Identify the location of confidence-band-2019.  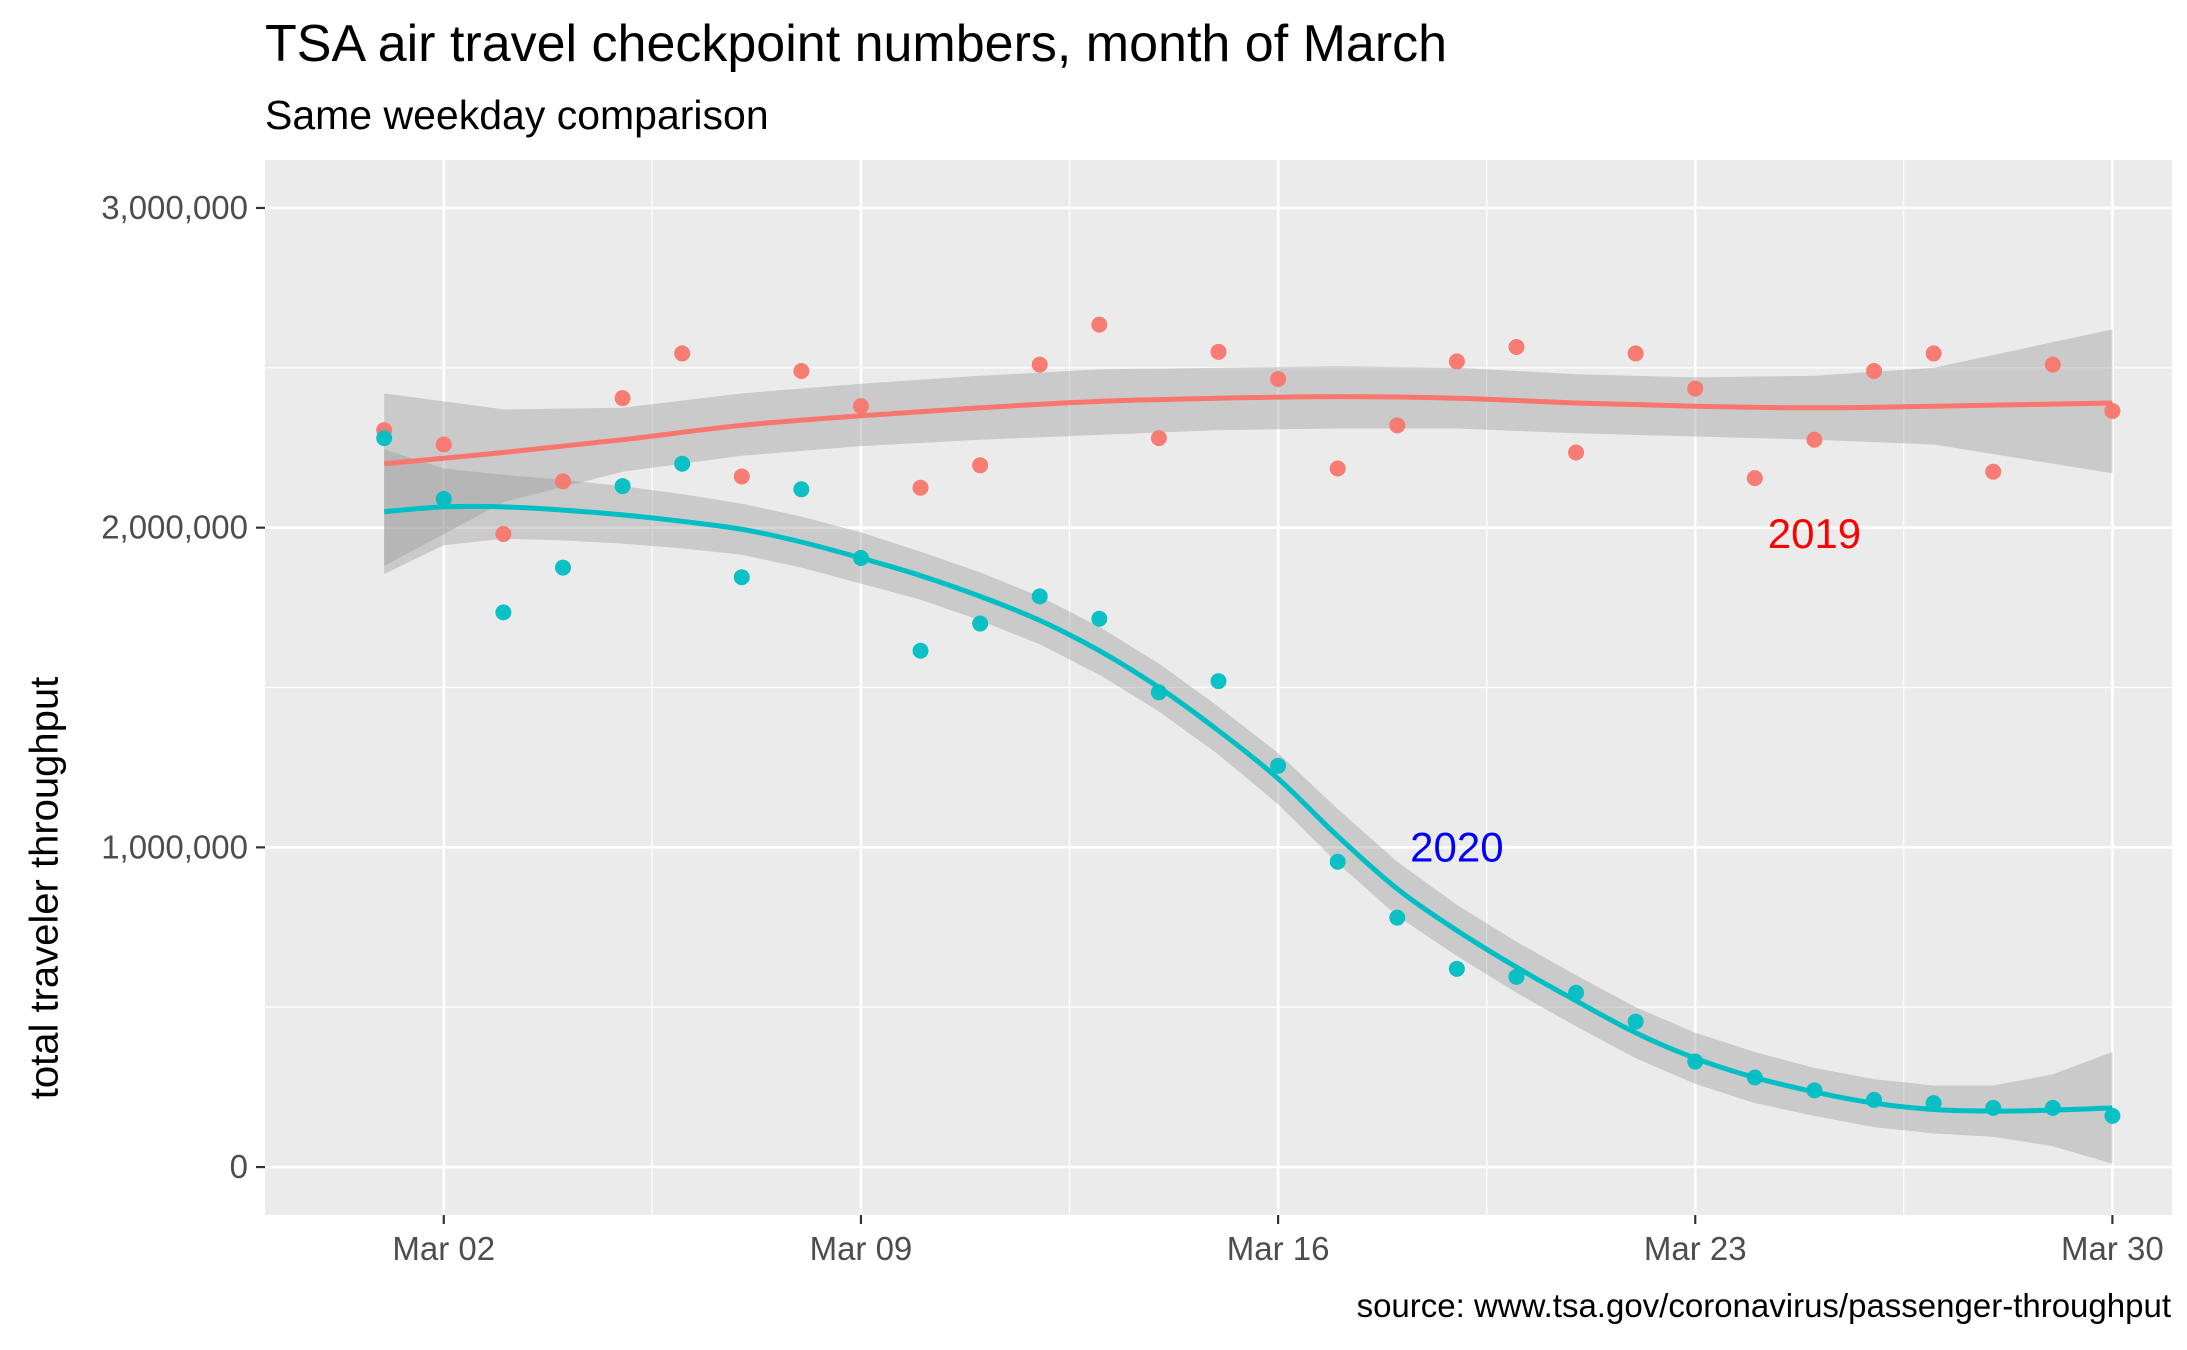
(1248, 447).